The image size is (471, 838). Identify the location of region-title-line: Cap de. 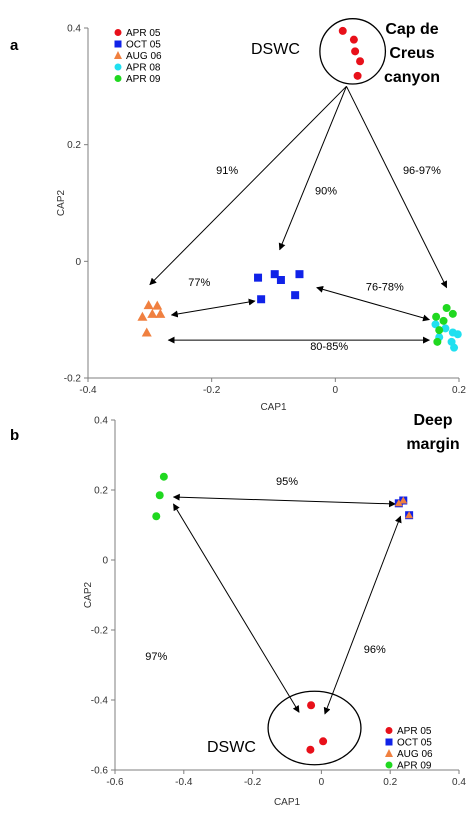
(411, 29).